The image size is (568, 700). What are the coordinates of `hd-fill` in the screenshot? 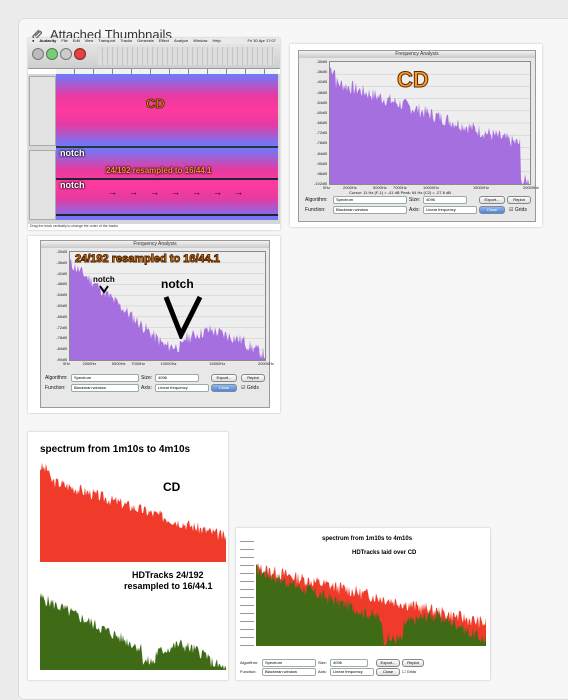 It's located at (371, 605).